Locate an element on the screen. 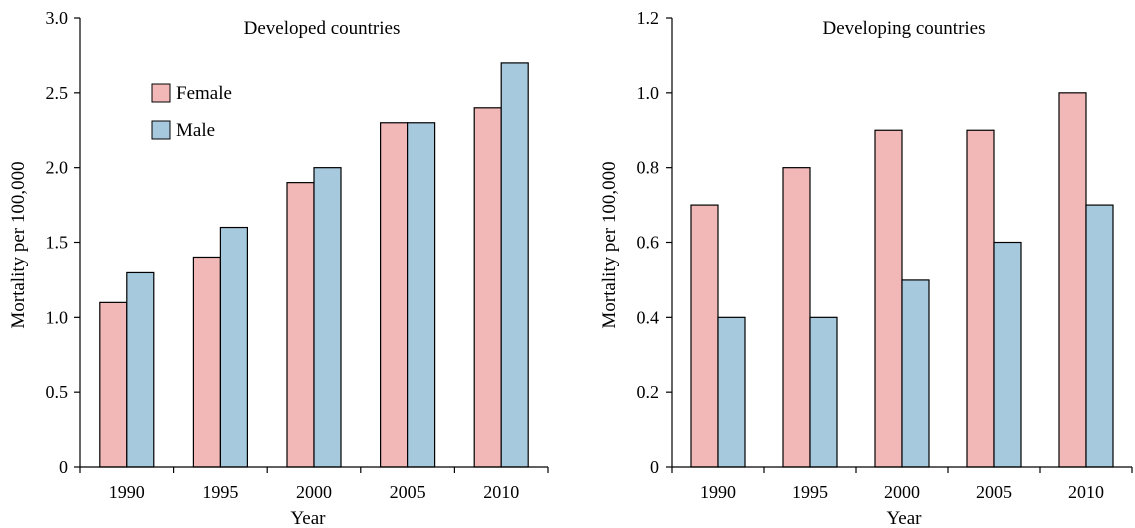  bar-left-male-2005 is located at coordinates (421, 295).